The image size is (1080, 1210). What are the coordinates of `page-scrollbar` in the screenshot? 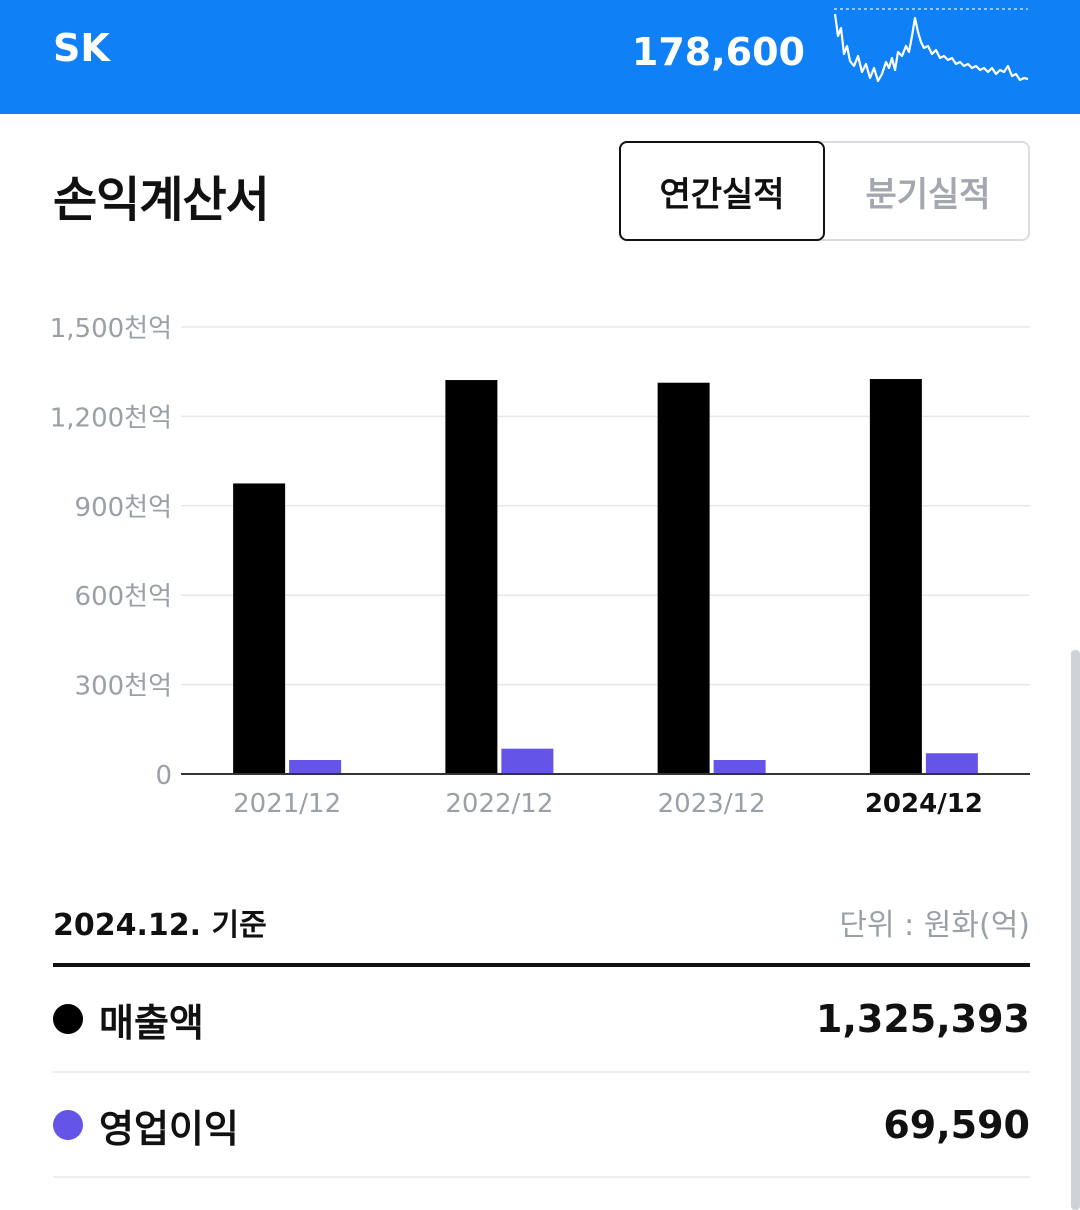 It's located at (1075, 930).